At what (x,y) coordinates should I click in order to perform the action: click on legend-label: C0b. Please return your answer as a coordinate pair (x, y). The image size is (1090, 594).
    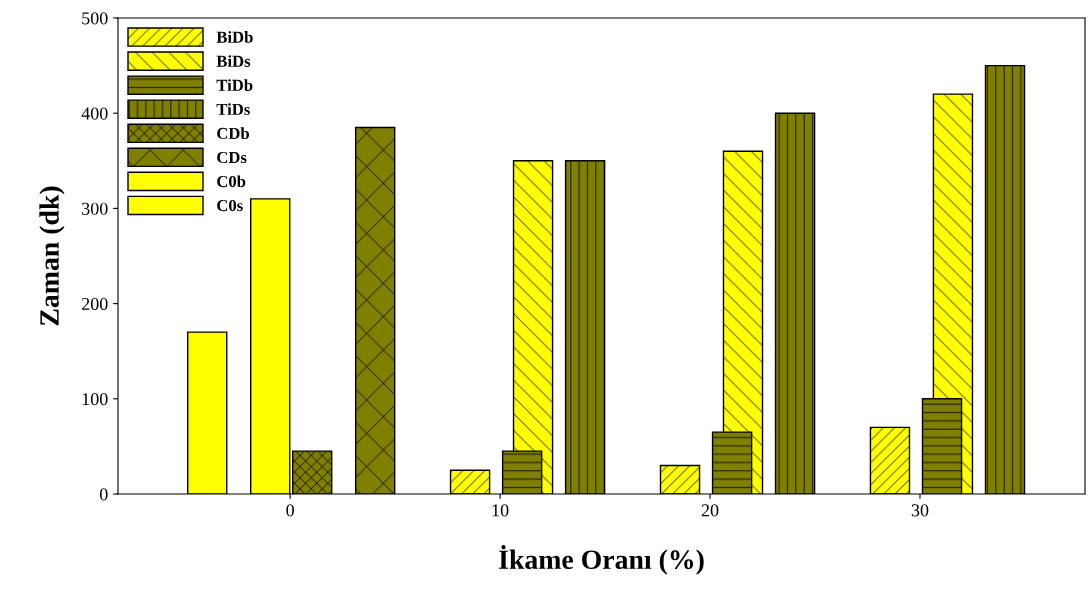
    Looking at the image, I should click on (231, 181).